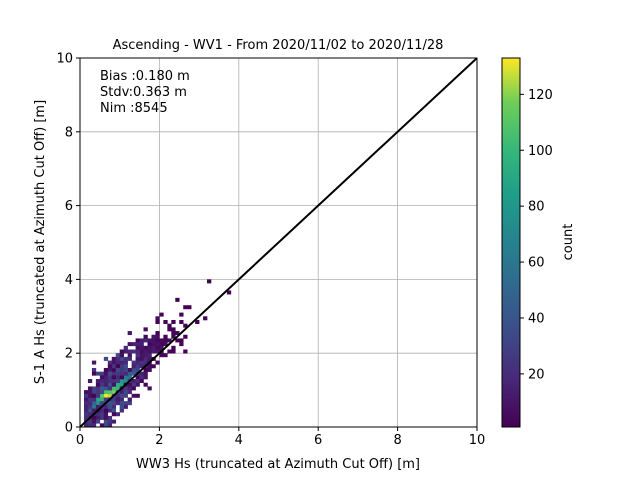 This screenshot has height=480, width=640. I want to click on y-tick-label: 2, so click(69, 354).